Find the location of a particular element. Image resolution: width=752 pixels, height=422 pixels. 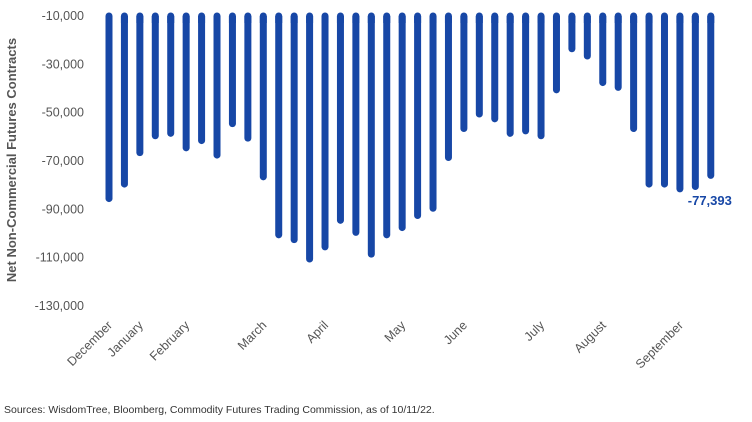

value-annotation: -77,393 is located at coordinates (710, 200).